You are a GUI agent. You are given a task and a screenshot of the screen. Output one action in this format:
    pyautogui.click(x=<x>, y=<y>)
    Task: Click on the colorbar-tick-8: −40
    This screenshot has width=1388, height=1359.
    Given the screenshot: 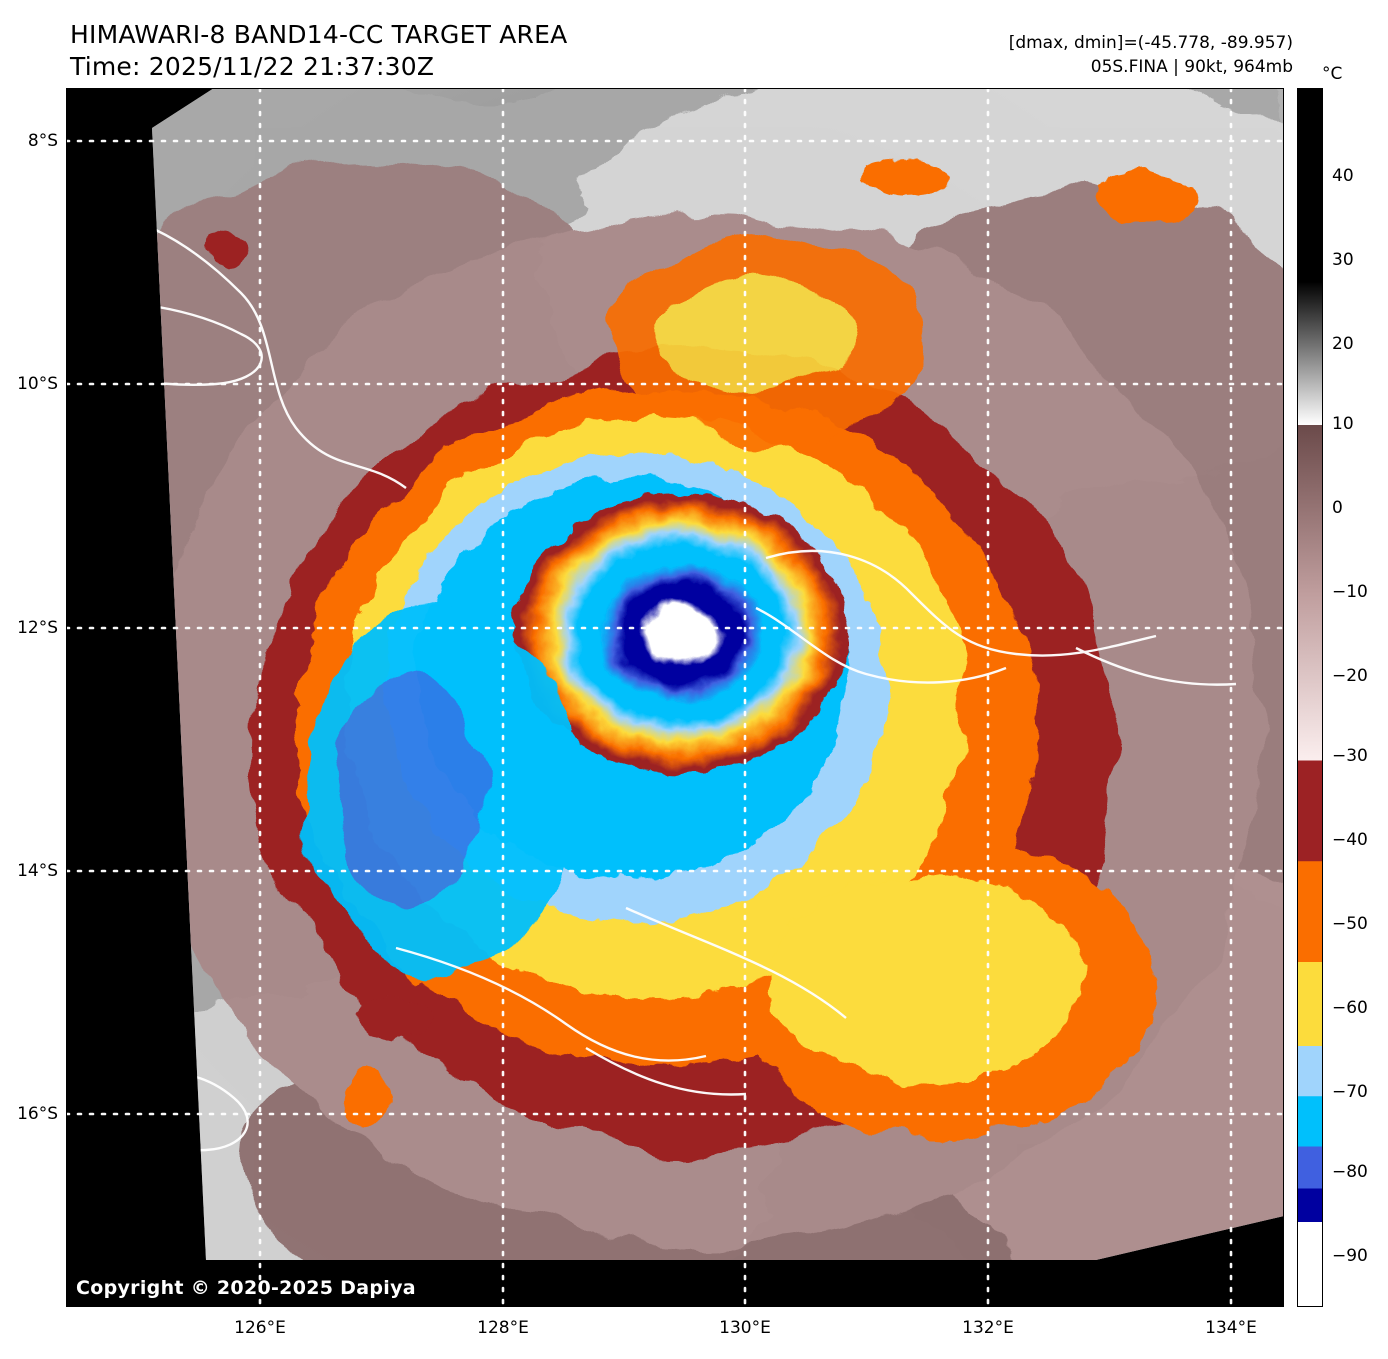 What is the action you would take?
    pyautogui.click(x=1350, y=840)
    